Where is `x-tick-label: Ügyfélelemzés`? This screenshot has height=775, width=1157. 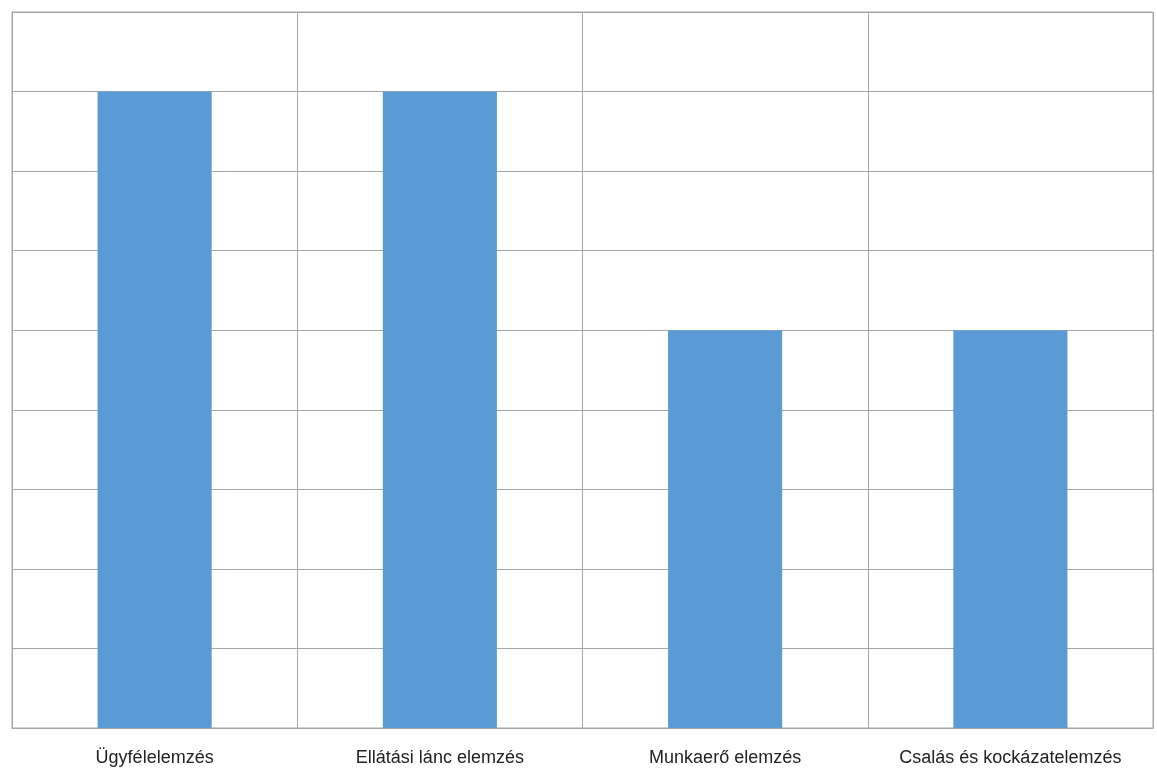
x-tick-label: Ügyfélelemzés is located at coordinates (154, 757).